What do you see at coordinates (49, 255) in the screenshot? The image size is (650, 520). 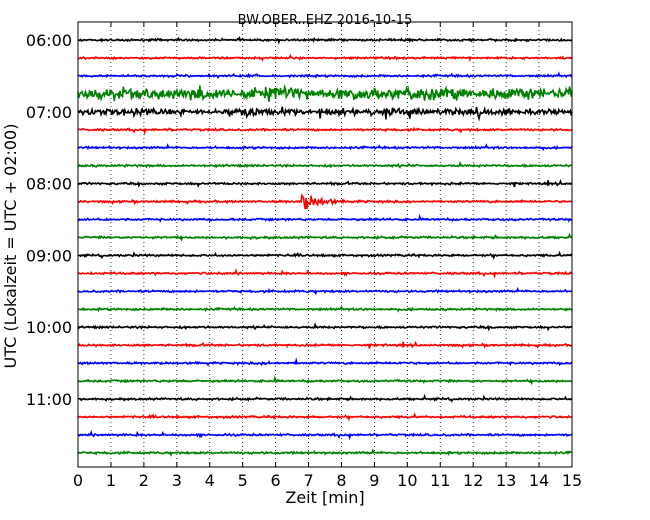 I see `y-tick-label: 09:00` at bounding box center [49, 255].